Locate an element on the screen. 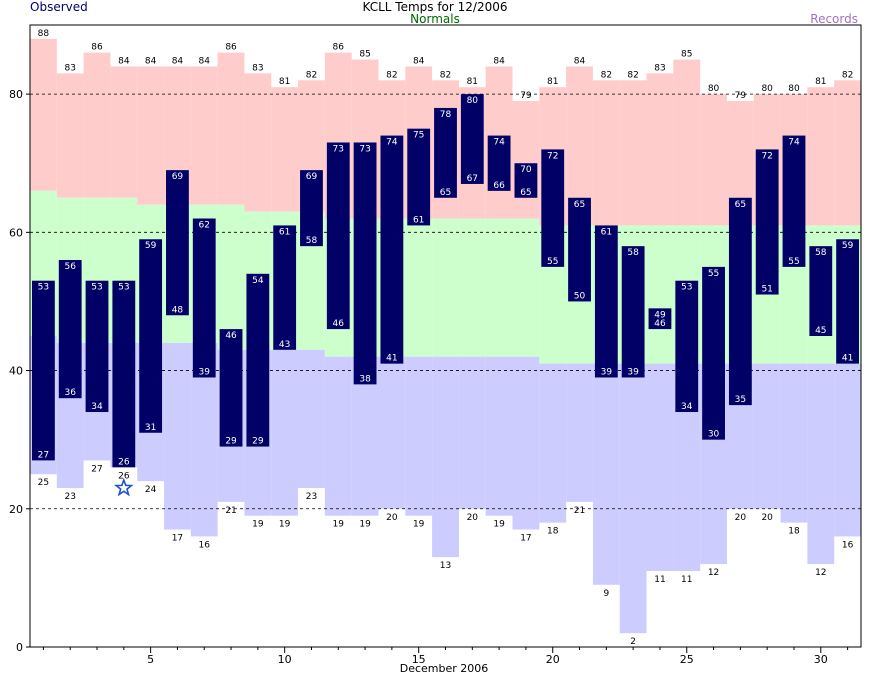 Image resolution: width=870 pixels, height=676 pixels. observed-low-label-day-4: 26 is located at coordinates (124, 462).